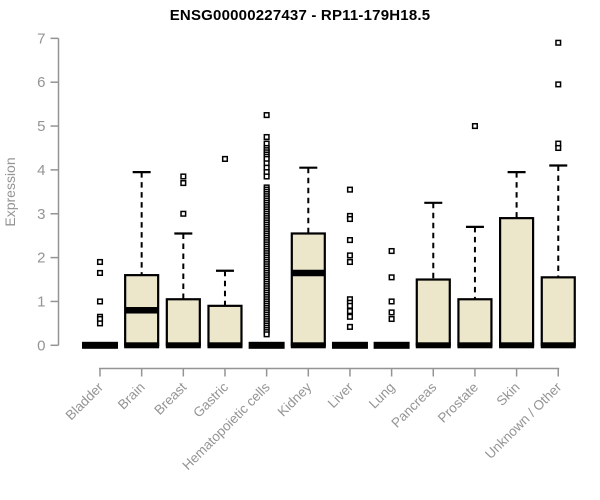 This screenshot has height=500, width=600. Describe the element at coordinates (341, 395) in the screenshot. I see `x-category-label: Liver` at that location.